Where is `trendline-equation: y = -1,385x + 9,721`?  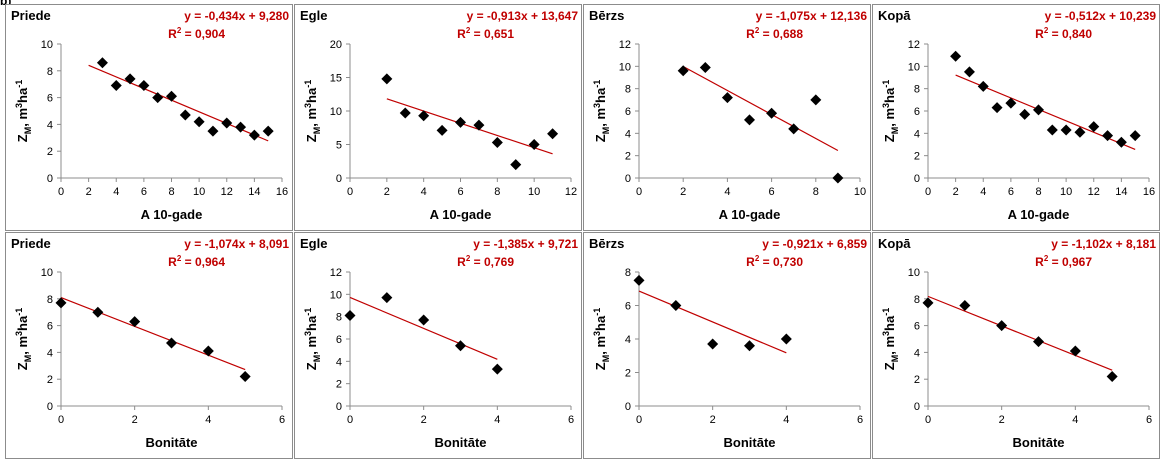
trendline-equation: y = -1,385x + 9,721 is located at coordinates (525, 244).